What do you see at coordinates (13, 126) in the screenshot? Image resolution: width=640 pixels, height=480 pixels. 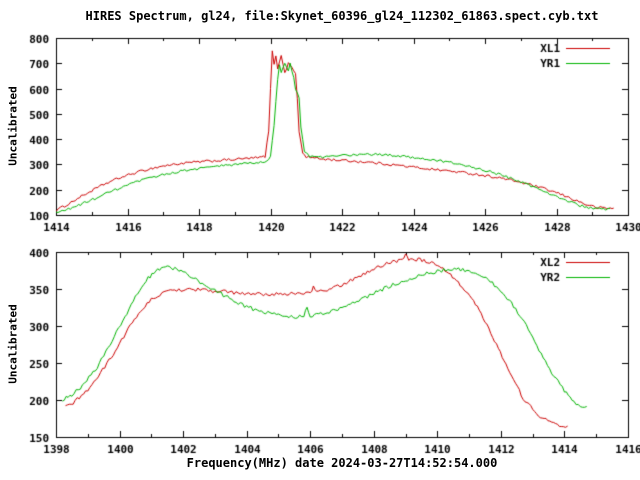 I see `y-axis-label-top: Uncalibrated` at bounding box center [13, 126].